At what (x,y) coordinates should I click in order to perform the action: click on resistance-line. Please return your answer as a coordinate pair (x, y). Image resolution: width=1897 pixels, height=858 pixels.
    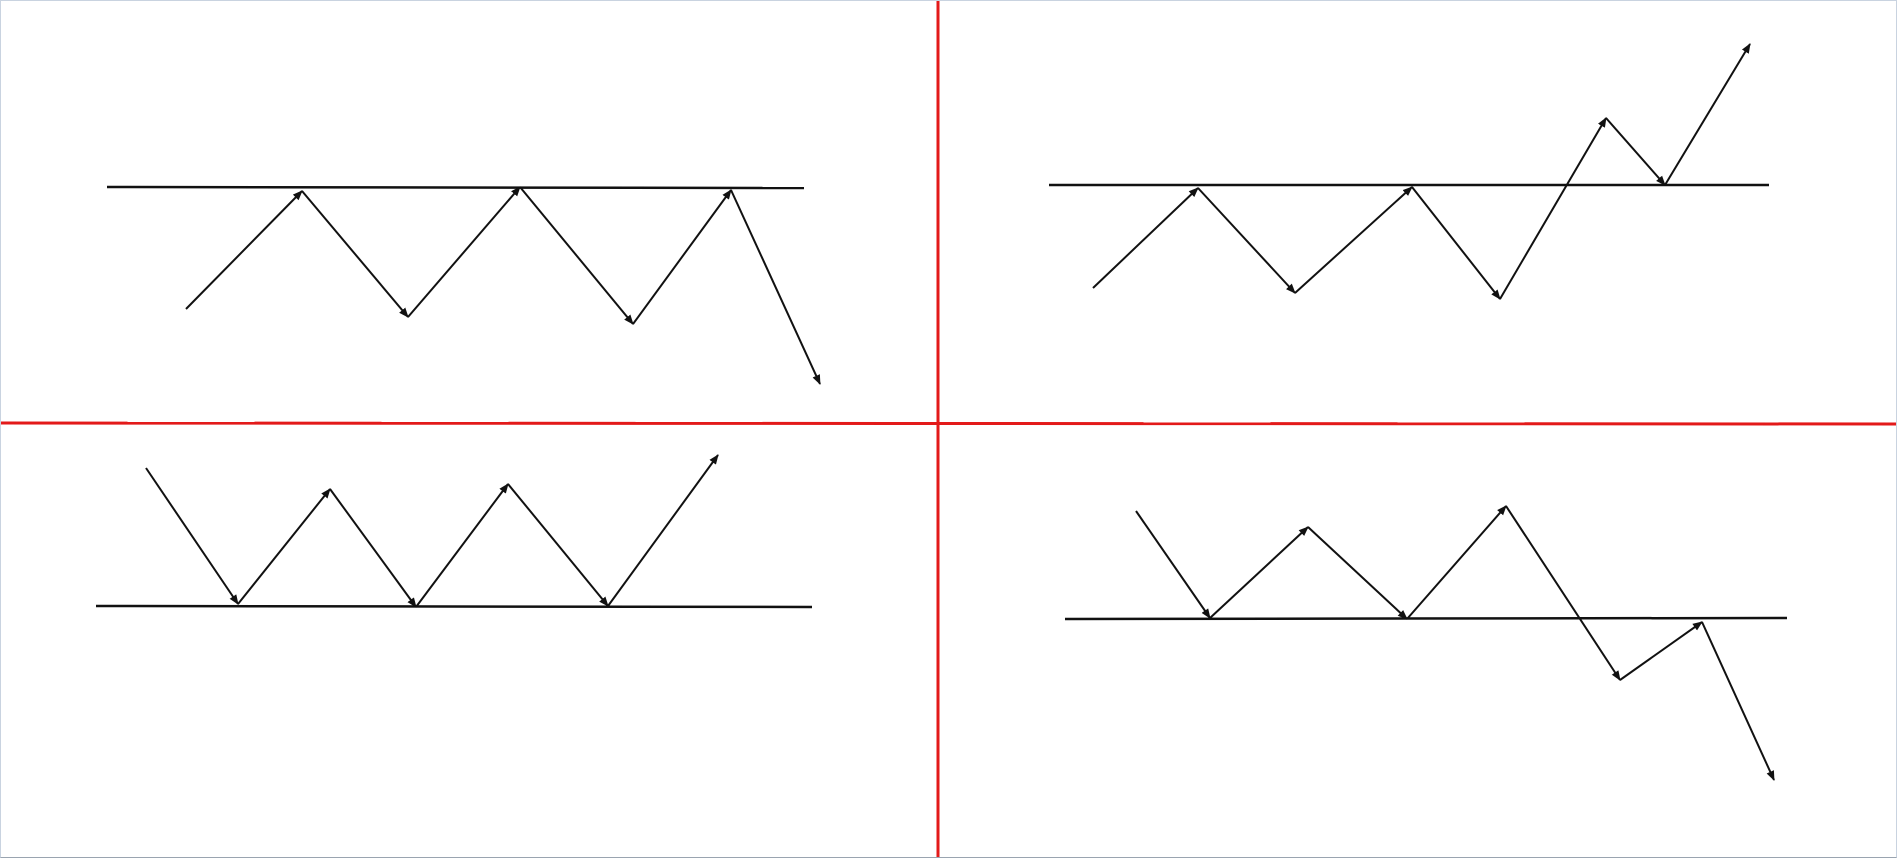
    Looking at the image, I should click on (455, 187).